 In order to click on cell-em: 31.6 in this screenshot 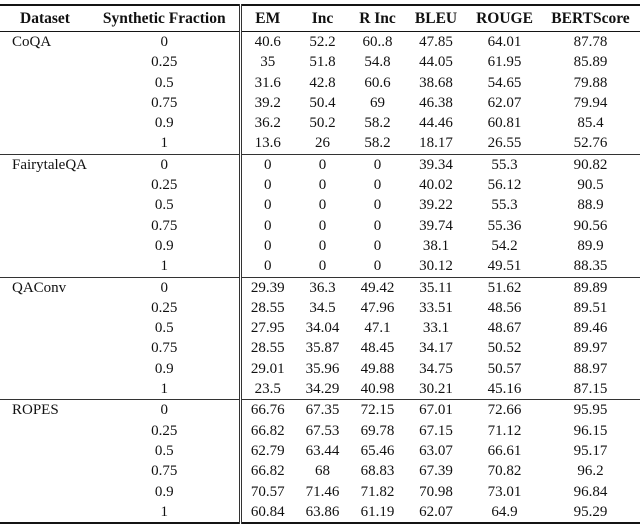, I will do `click(266, 82)`.